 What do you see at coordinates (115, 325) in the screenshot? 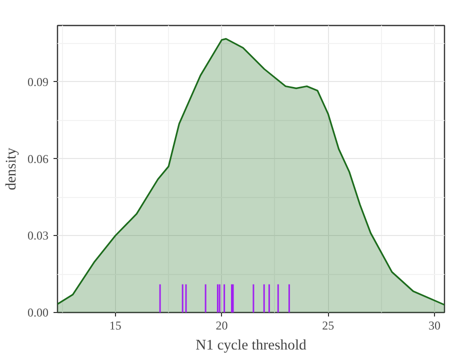
I see `x-tick-label: 15` at bounding box center [115, 325].